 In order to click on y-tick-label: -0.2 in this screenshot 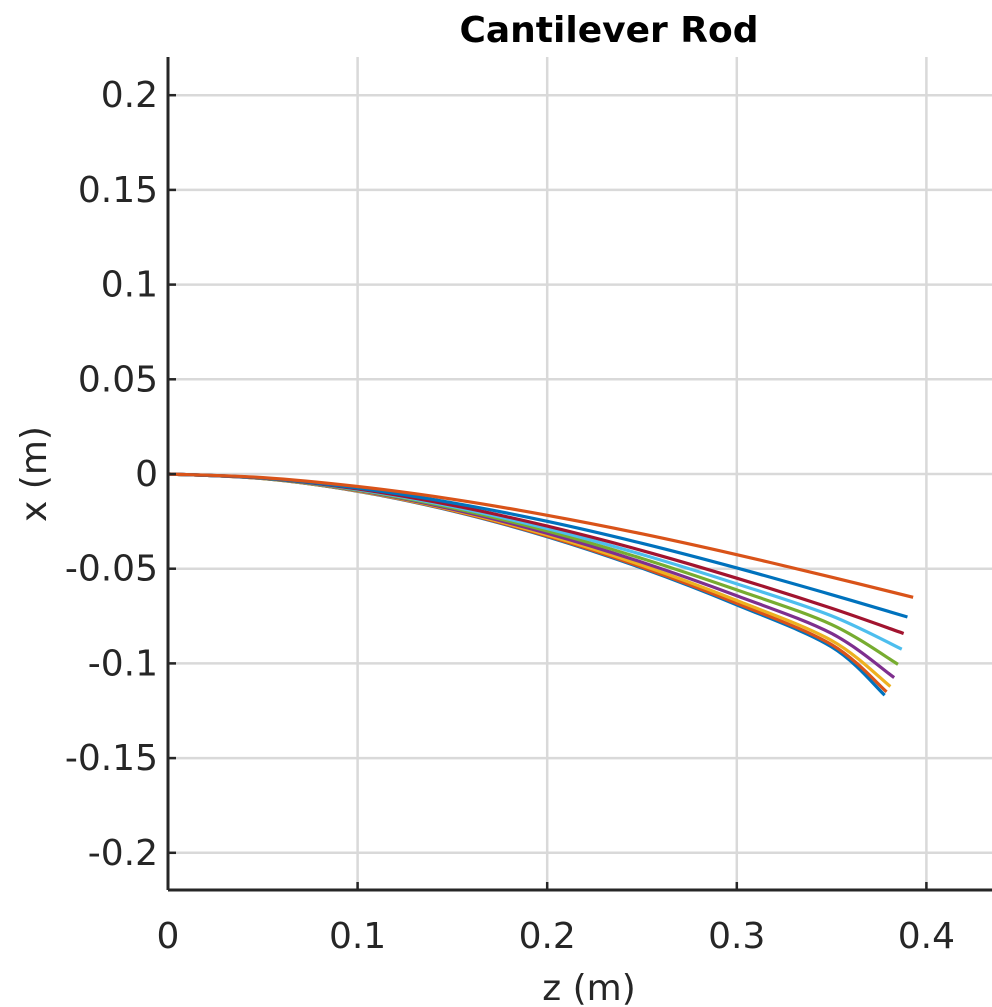, I will do `click(123, 853)`.